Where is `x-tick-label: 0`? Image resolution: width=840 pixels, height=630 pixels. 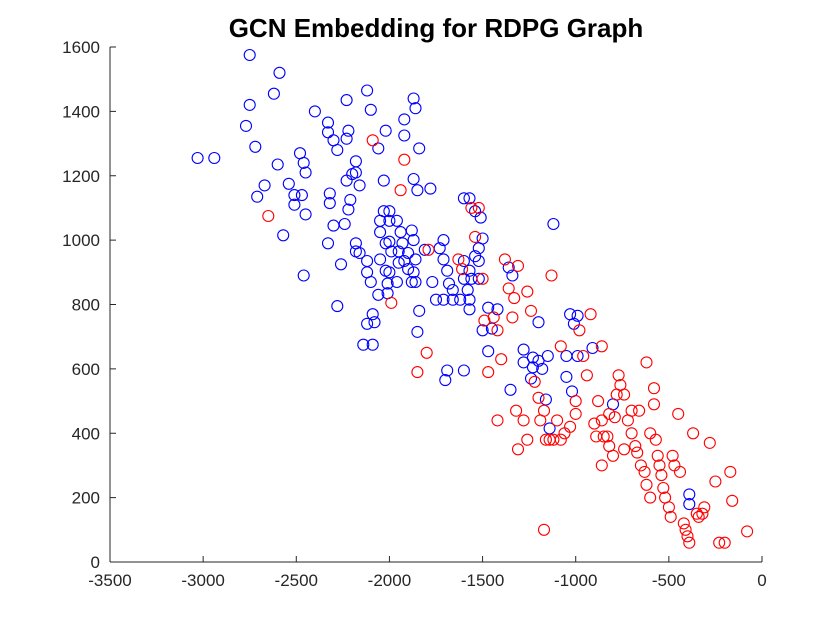 x-tick-label: 0 is located at coordinates (761, 580).